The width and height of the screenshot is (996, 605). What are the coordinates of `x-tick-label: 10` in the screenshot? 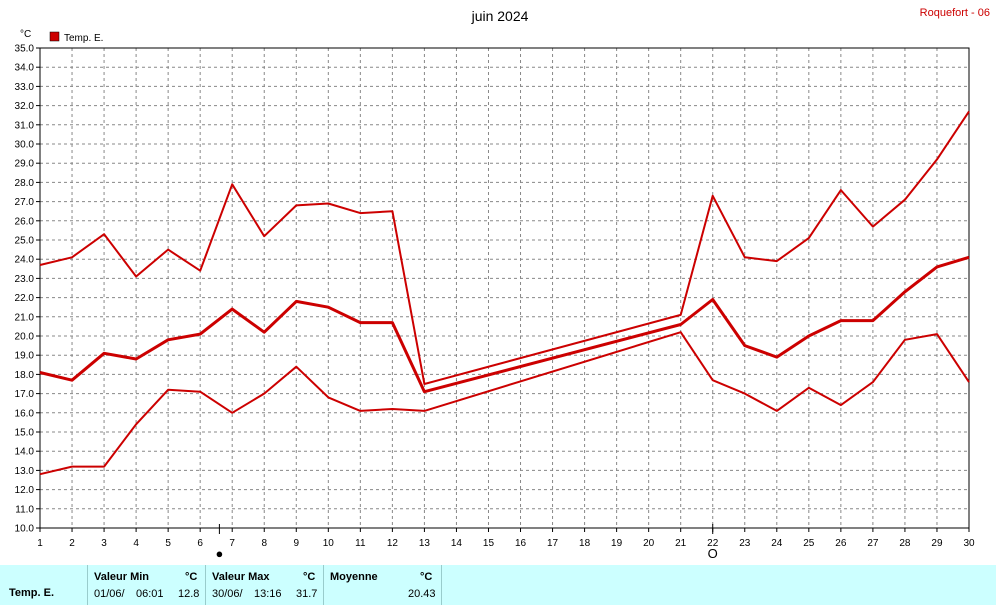 It's located at (329, 543).